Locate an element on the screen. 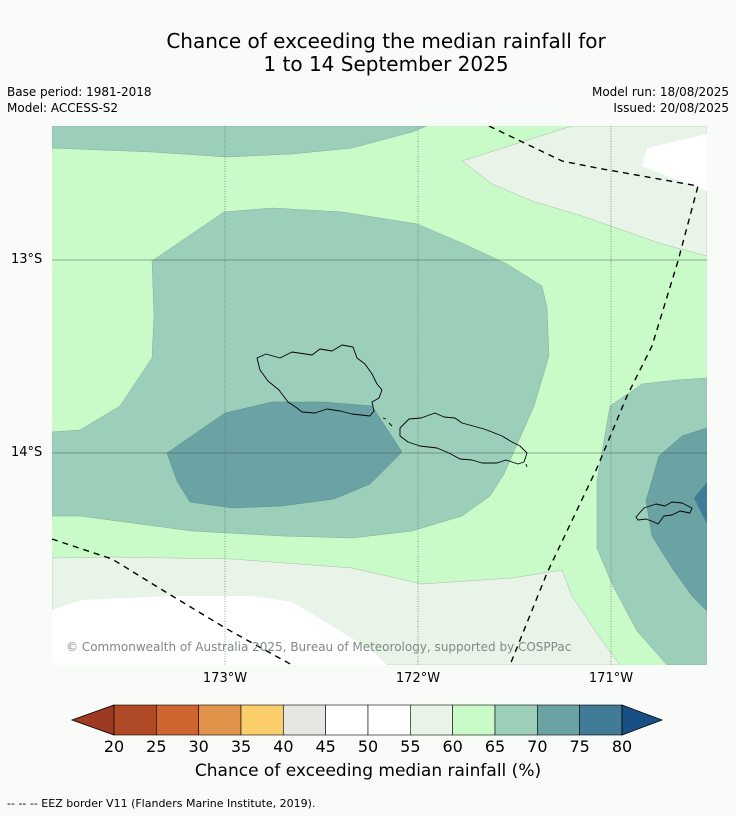 The width and height of the screenshot is (736, 816). title-line-2: 1 to 14 September 2025 is located at coordinates (386, 64).